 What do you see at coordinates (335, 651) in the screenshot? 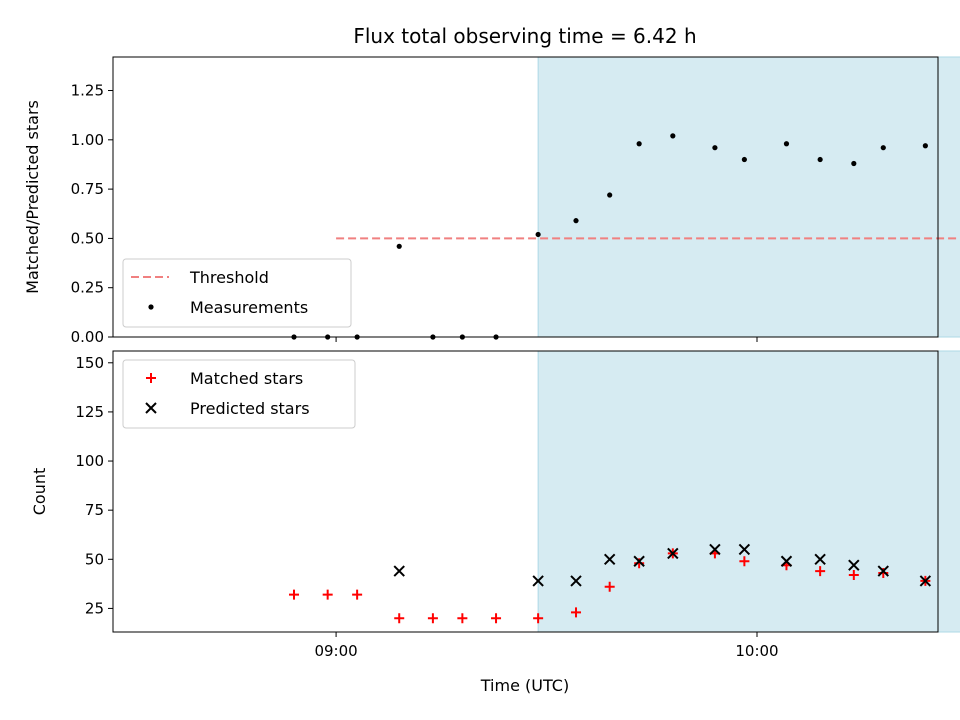
I see `x-tick-label: 09:00` at bounding box center [335, 651].